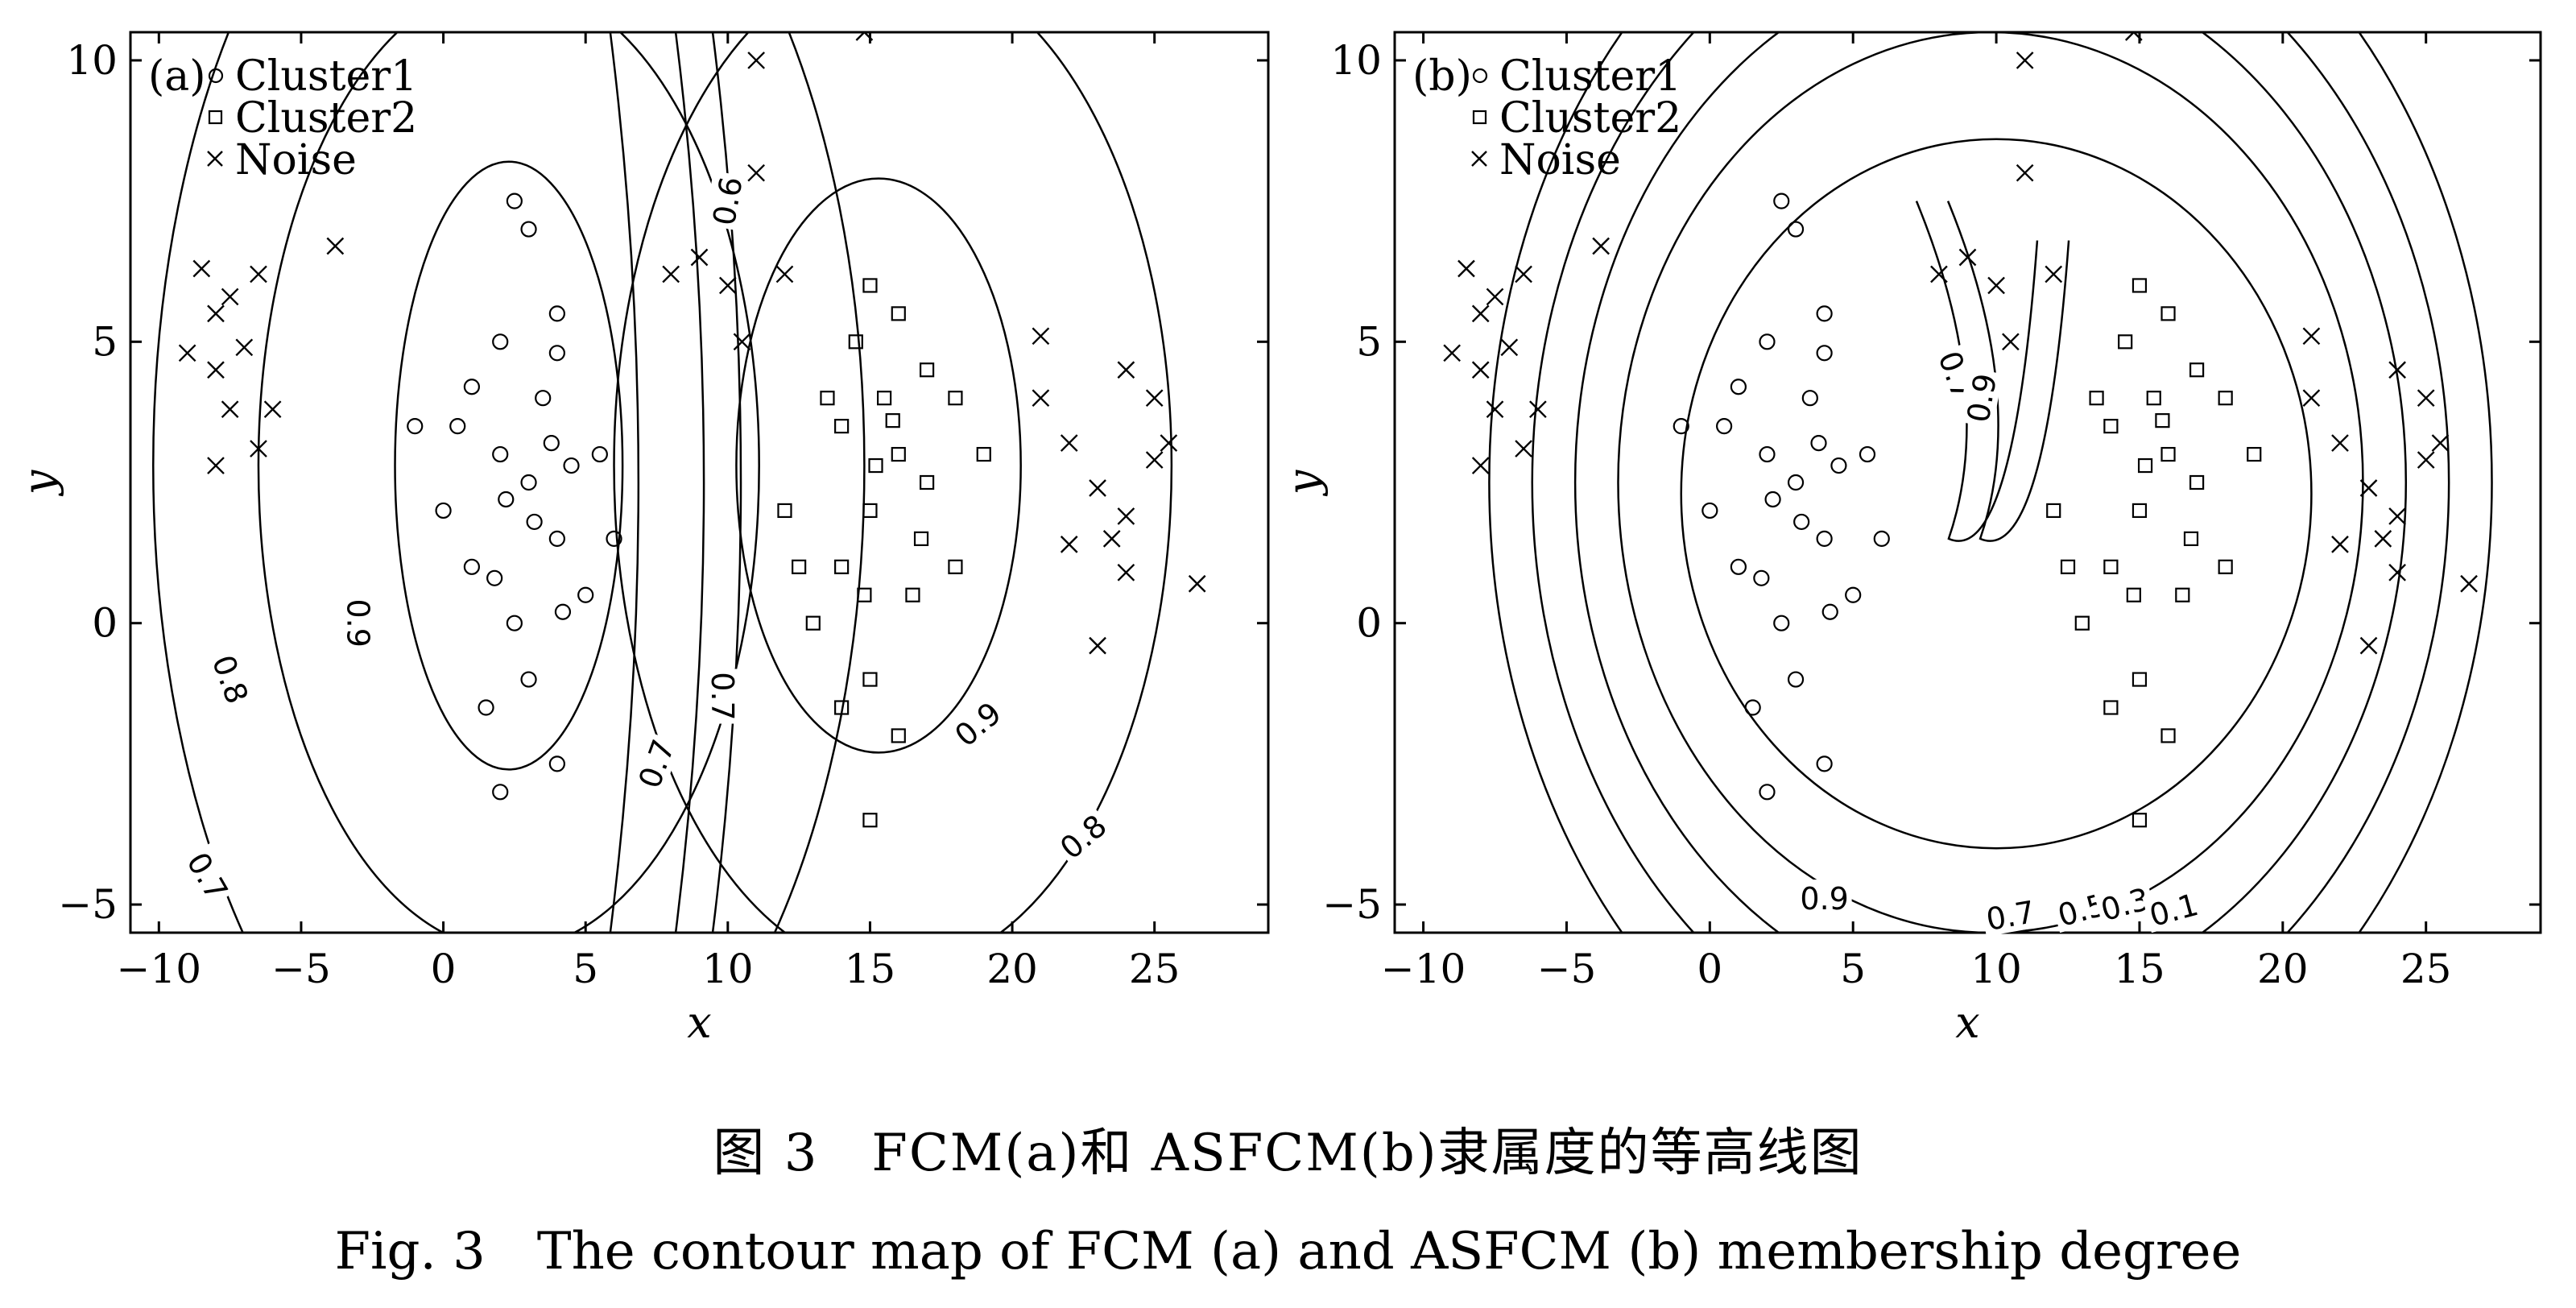  What do you see at coordinates (585, 969) in the screenshot?
I see `x-tick-label: 5` at bounding box center [585, 969].